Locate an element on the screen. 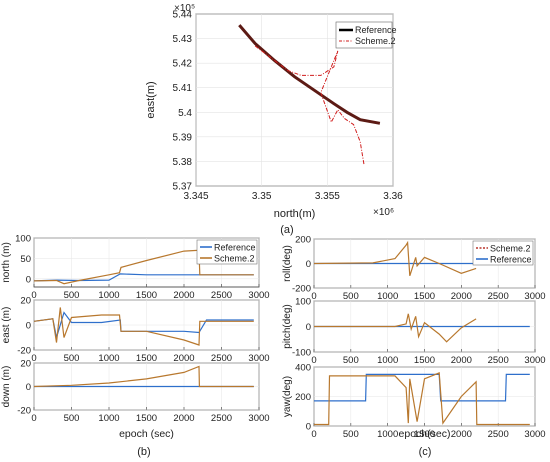 The width and height of the screenshot is (550, 462). plot-b-panel-0-ylabel: north (m) is located at coordinates (6, 262).